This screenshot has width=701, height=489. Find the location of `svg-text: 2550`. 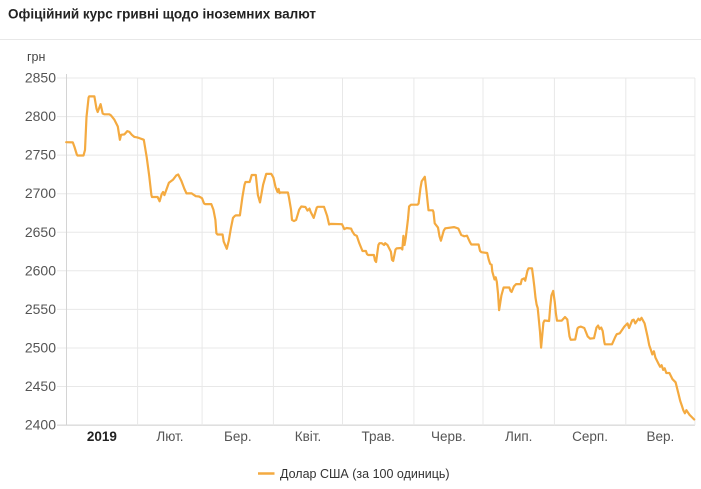

svg-text: 2550 is located at coordinates (40, 309).